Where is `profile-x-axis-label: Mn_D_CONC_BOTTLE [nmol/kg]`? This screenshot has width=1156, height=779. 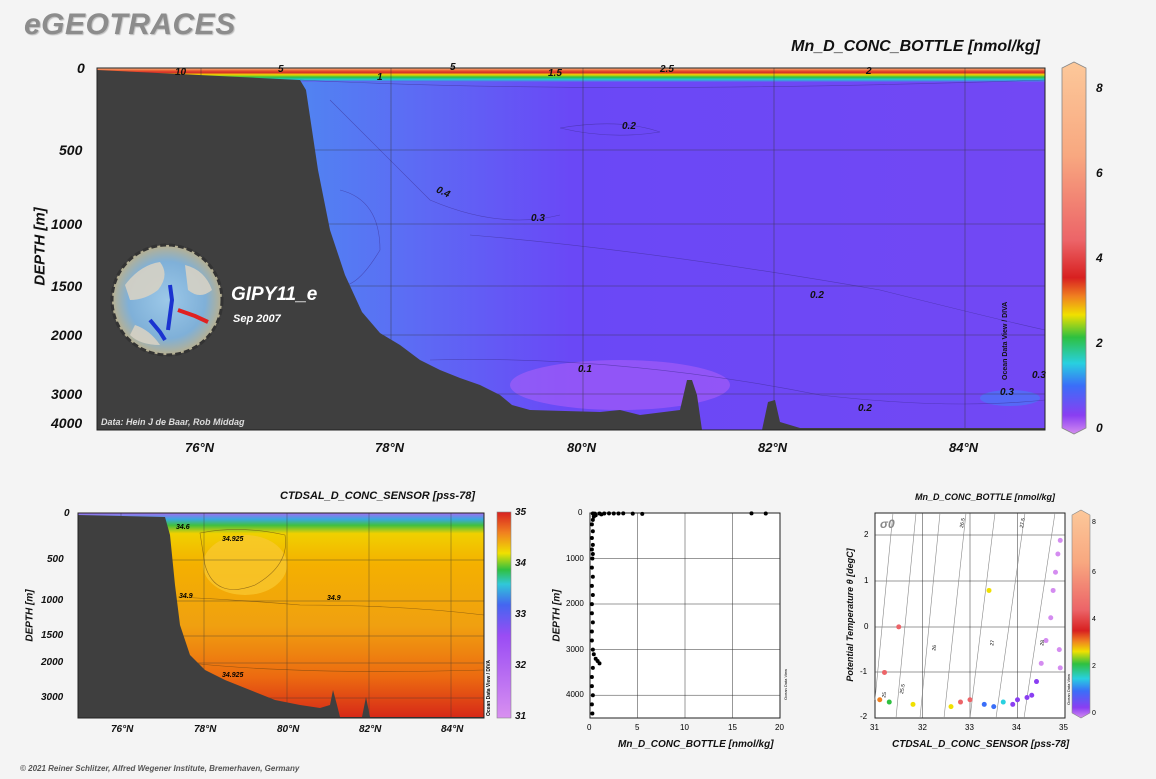 profile-x-axis-label: Mn_D_CONC_BOTTLE [nmol/kg] is located at coordinates (696, 744).